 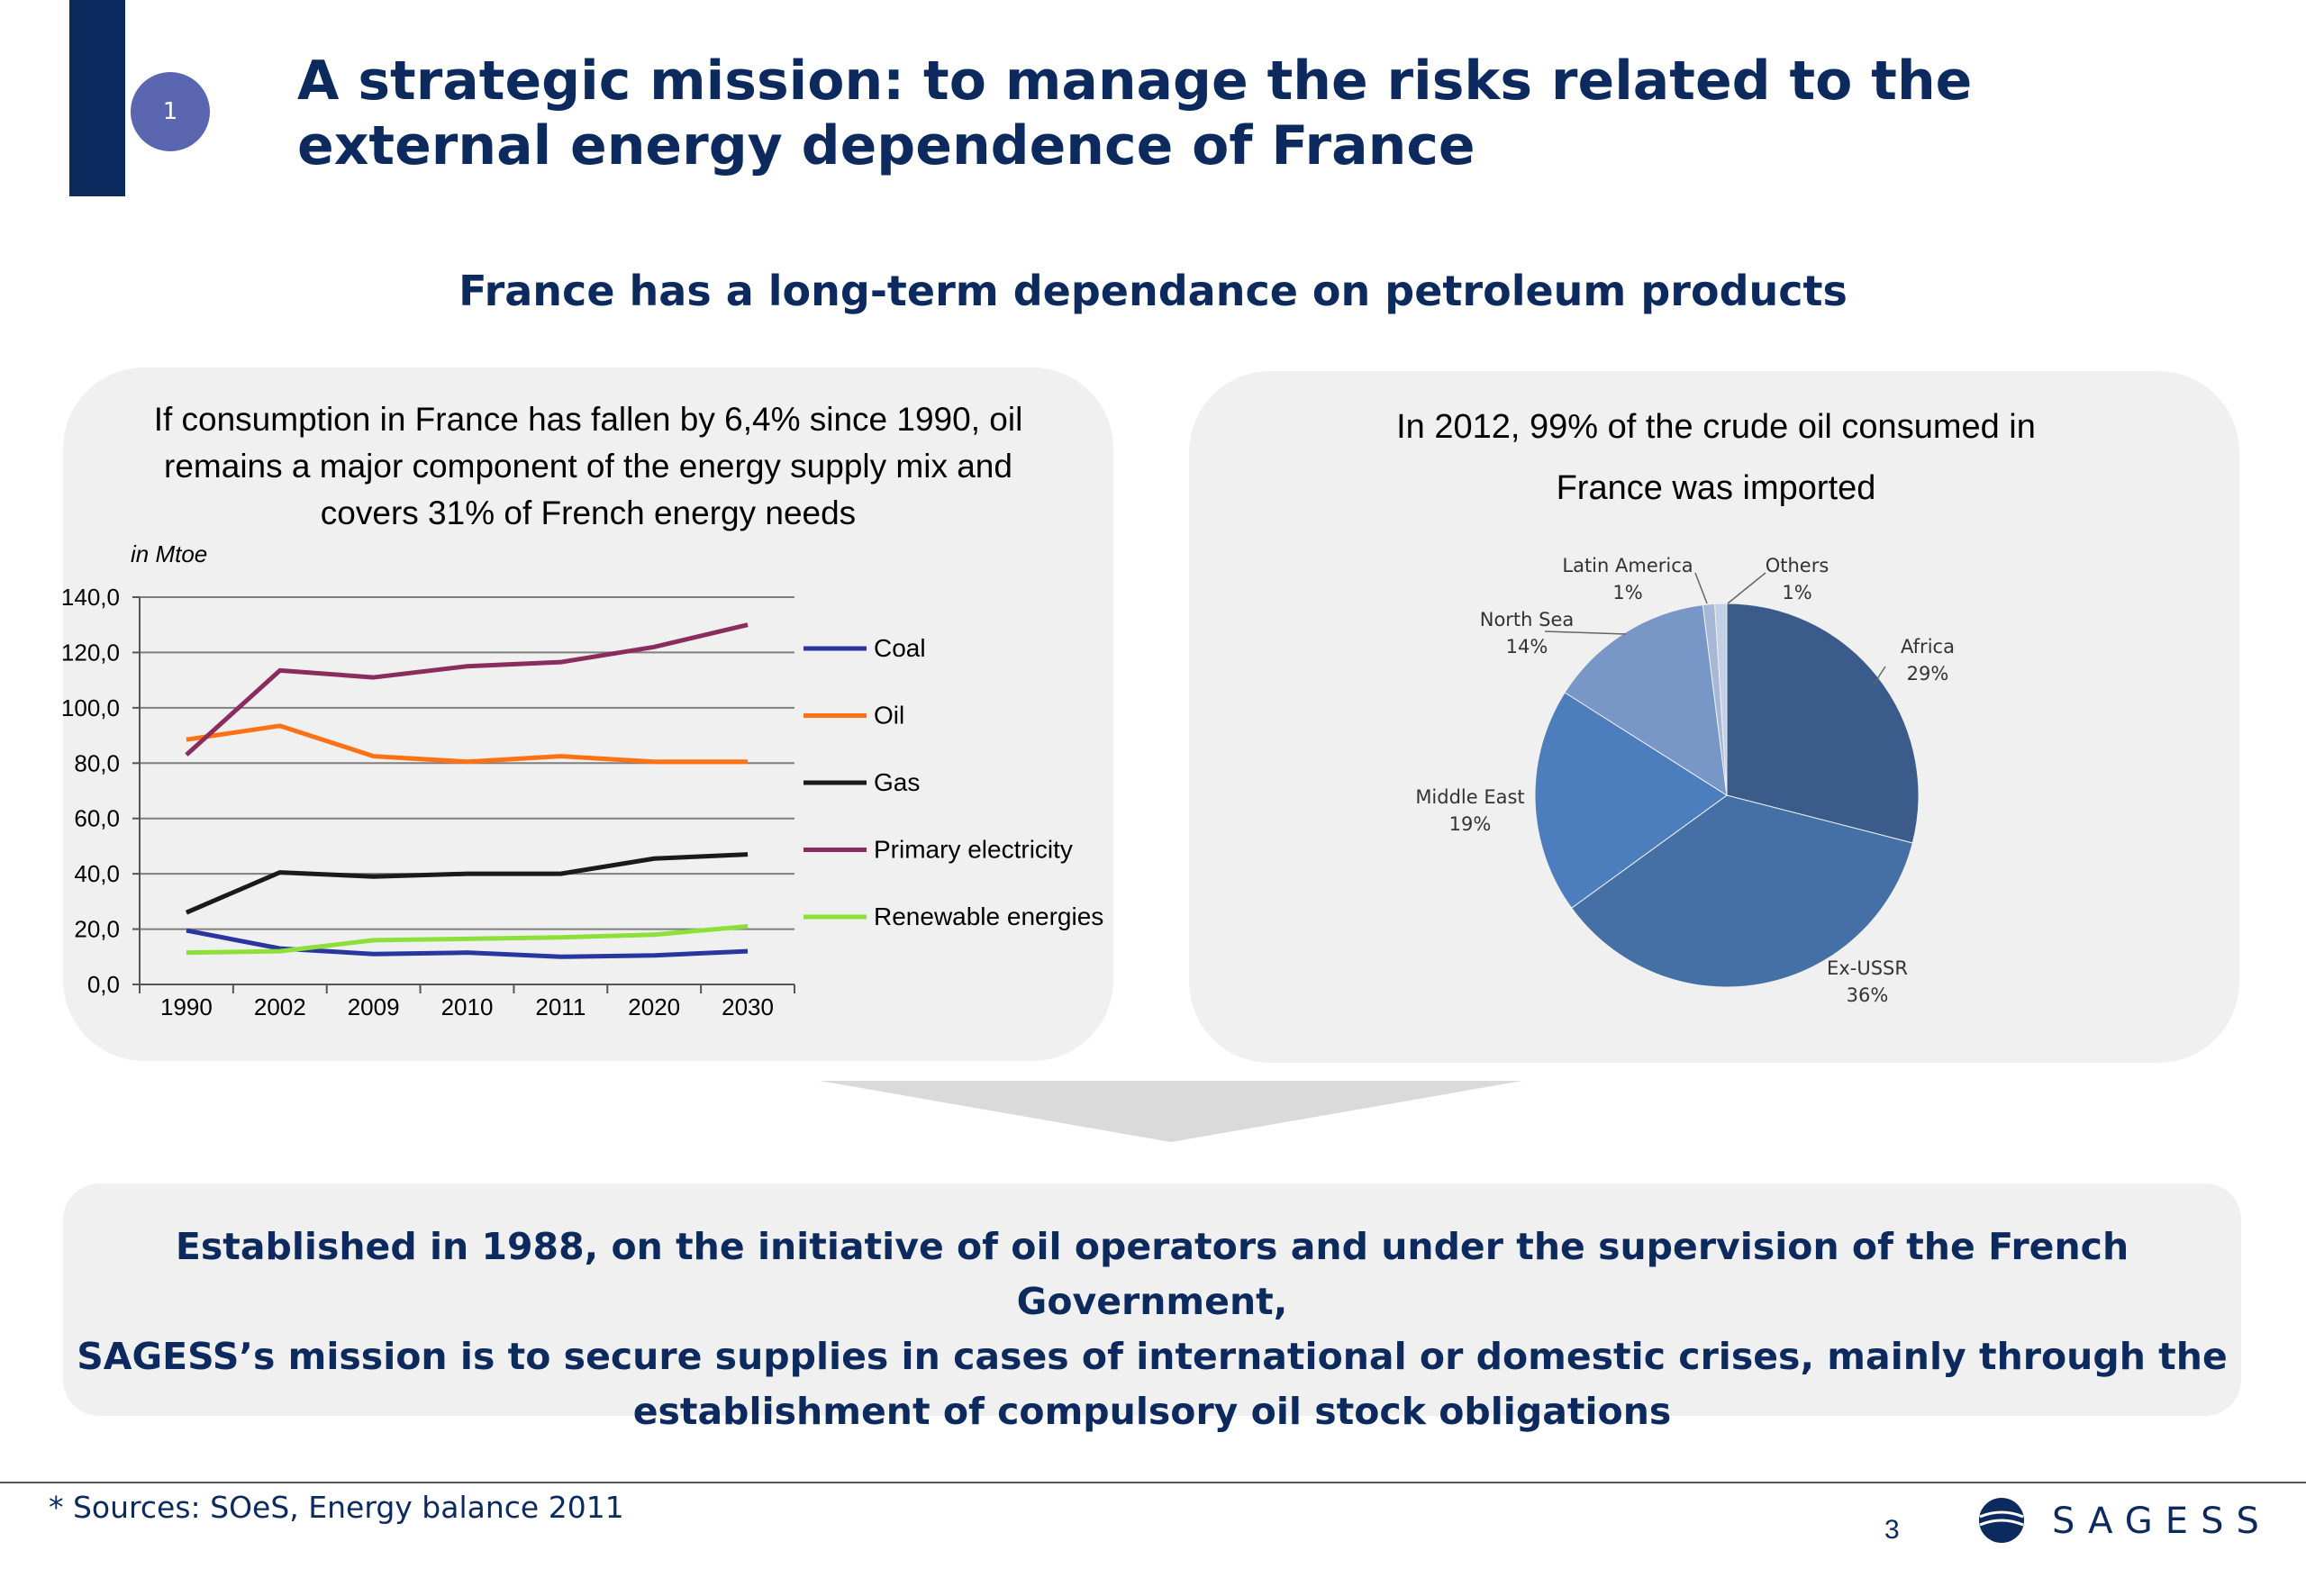 I want to click on x-tick-label: 2011, so click(x=560, y=1006).